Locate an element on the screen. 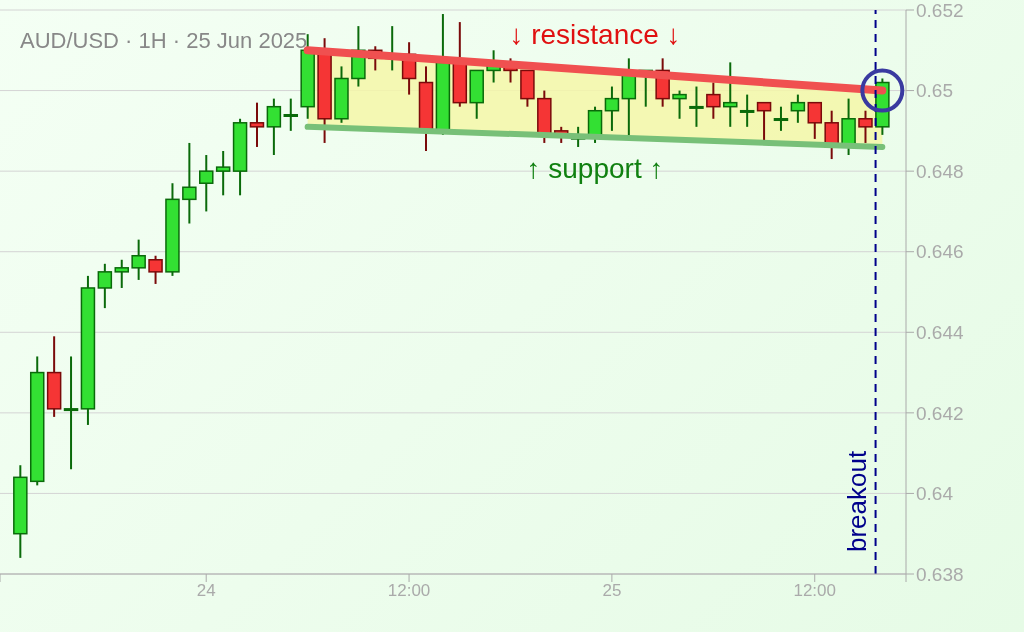 The height and width of the screenshot is (632, 1024). y-tick-label: 0.642 is located at coordinates (940, 413).